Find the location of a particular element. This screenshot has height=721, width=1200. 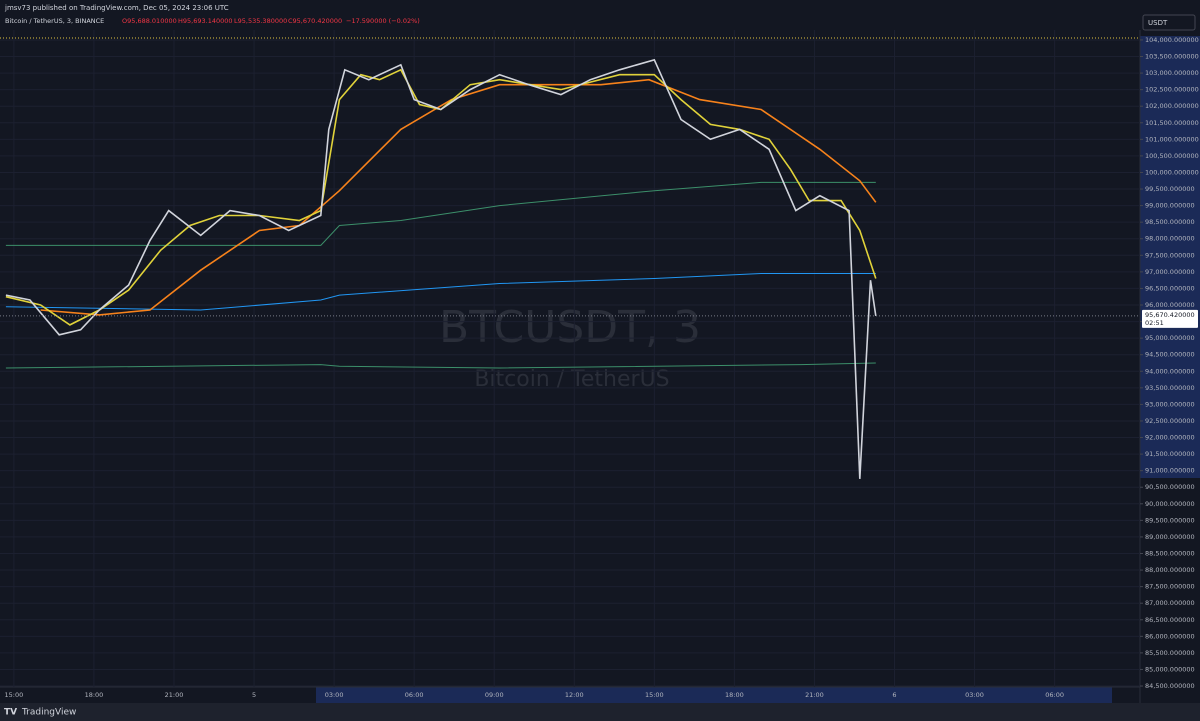

y-tick-label: 103,000.000000 is located at coordinates (1172, 73).